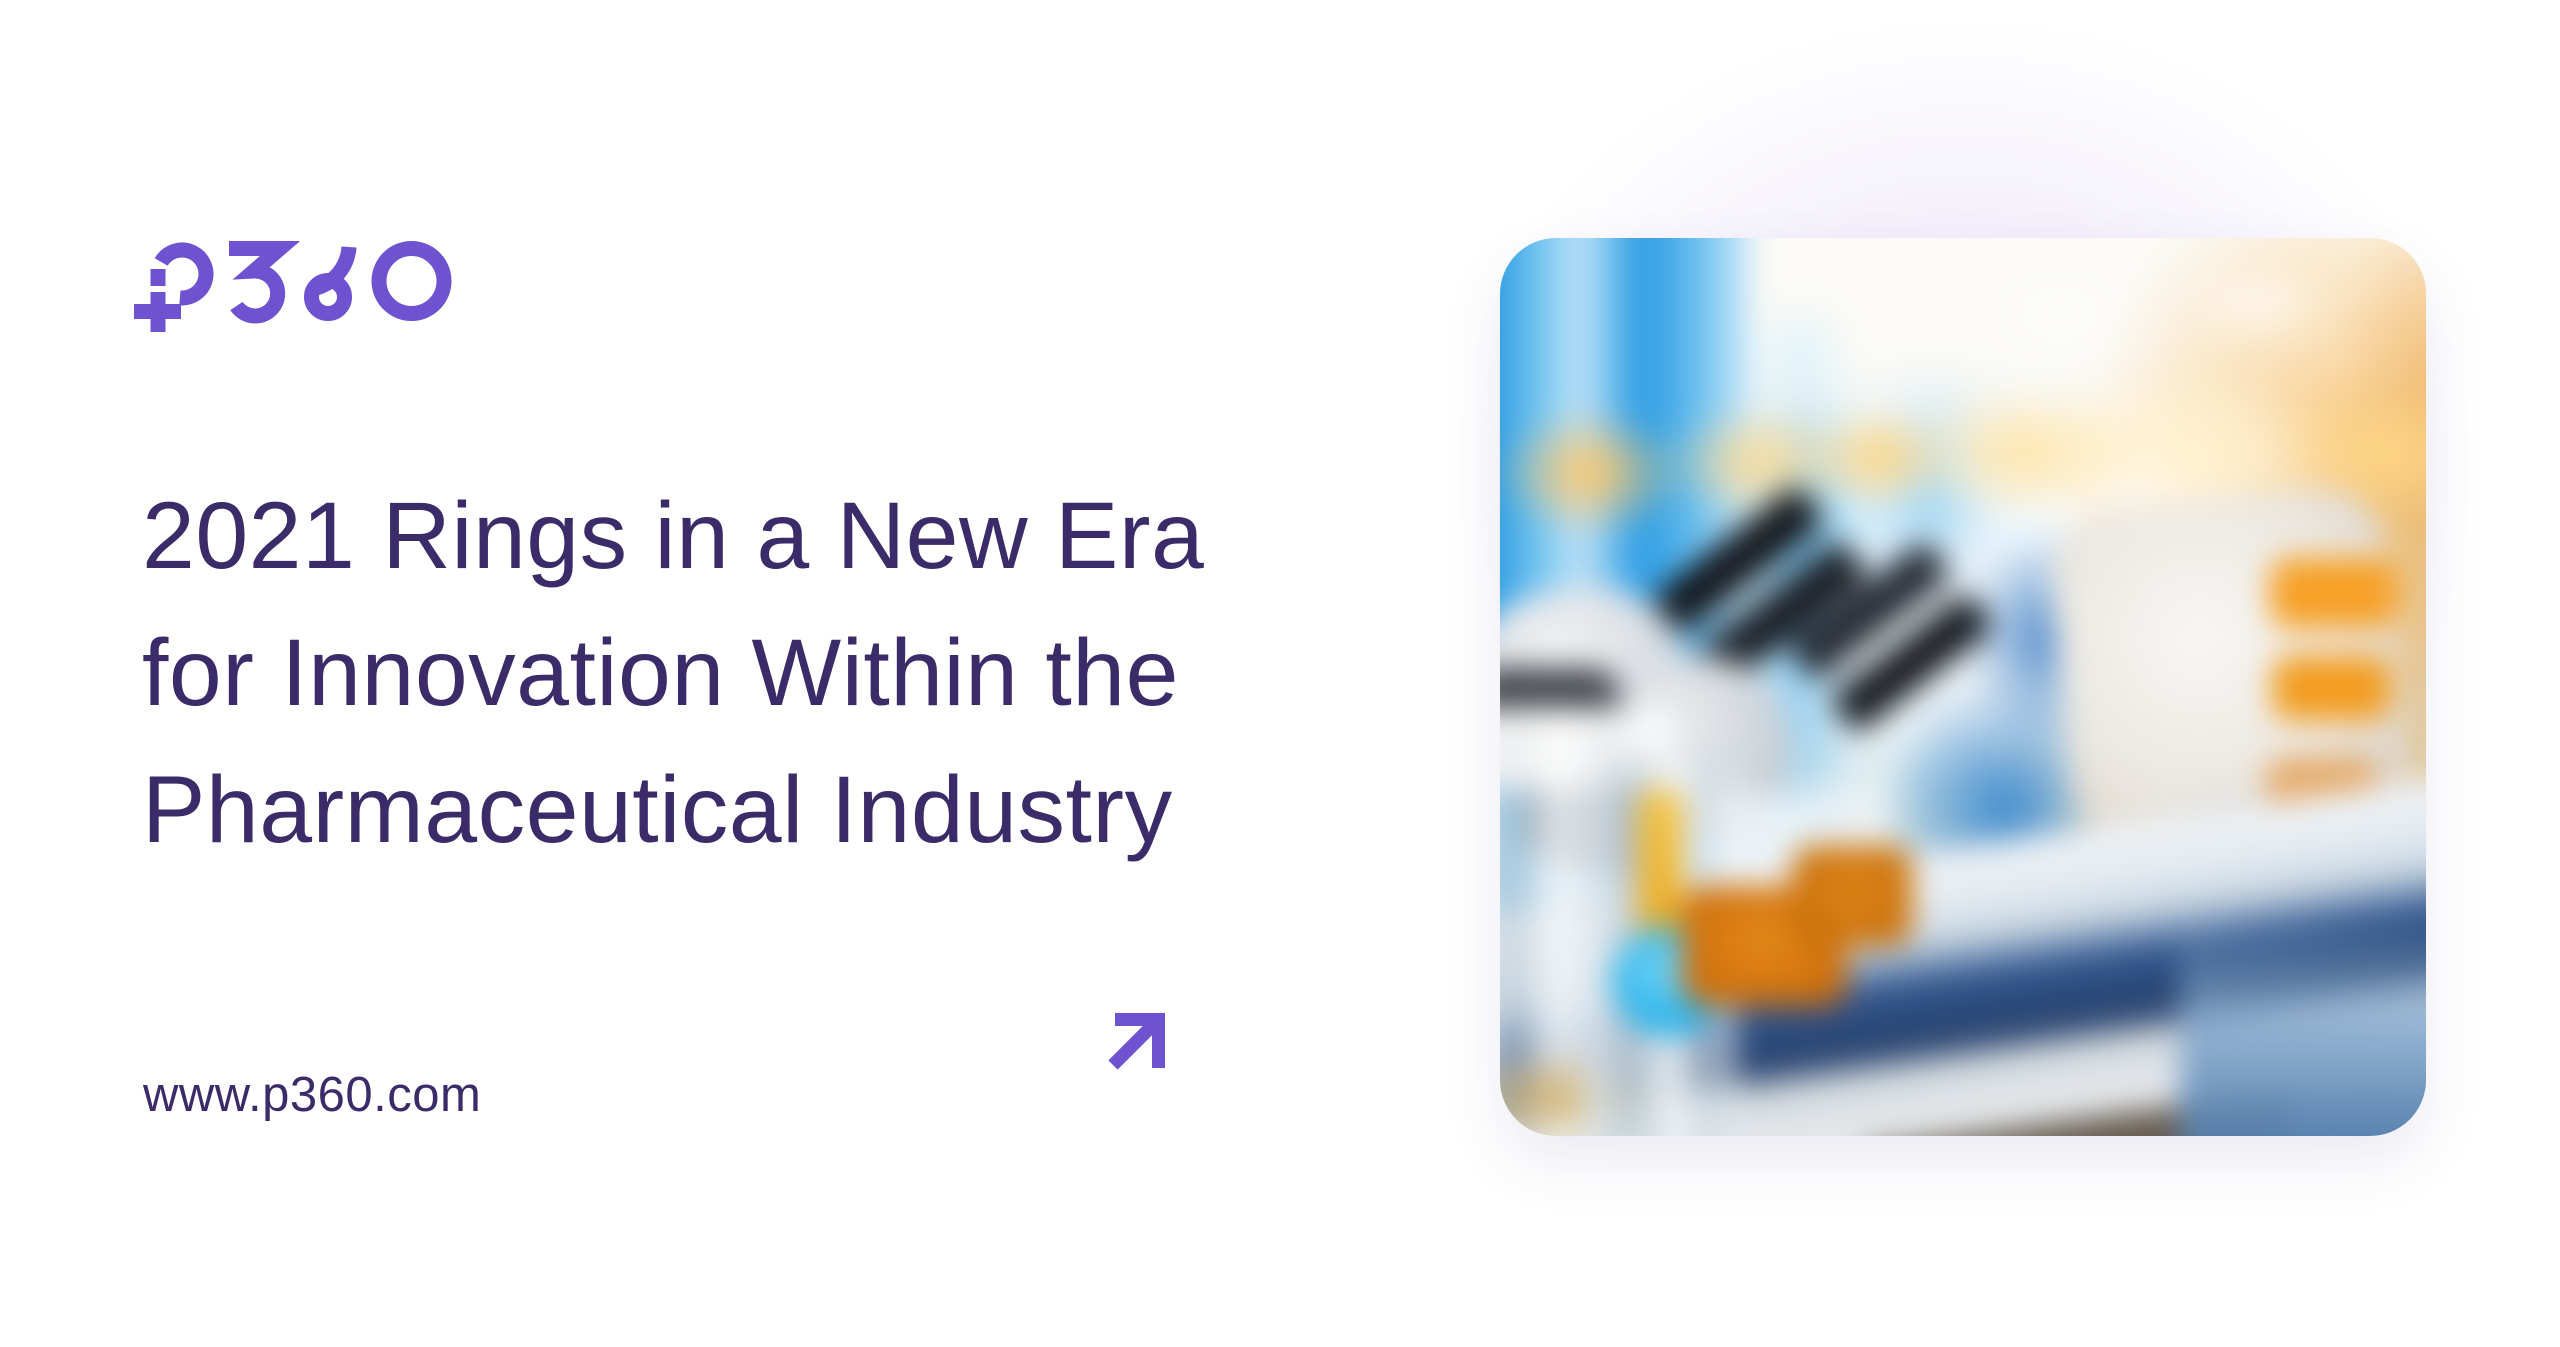 The width and height of the screenshot is (2560, 1347). I want to click on p360-logo-graphic, so click(293, 286).